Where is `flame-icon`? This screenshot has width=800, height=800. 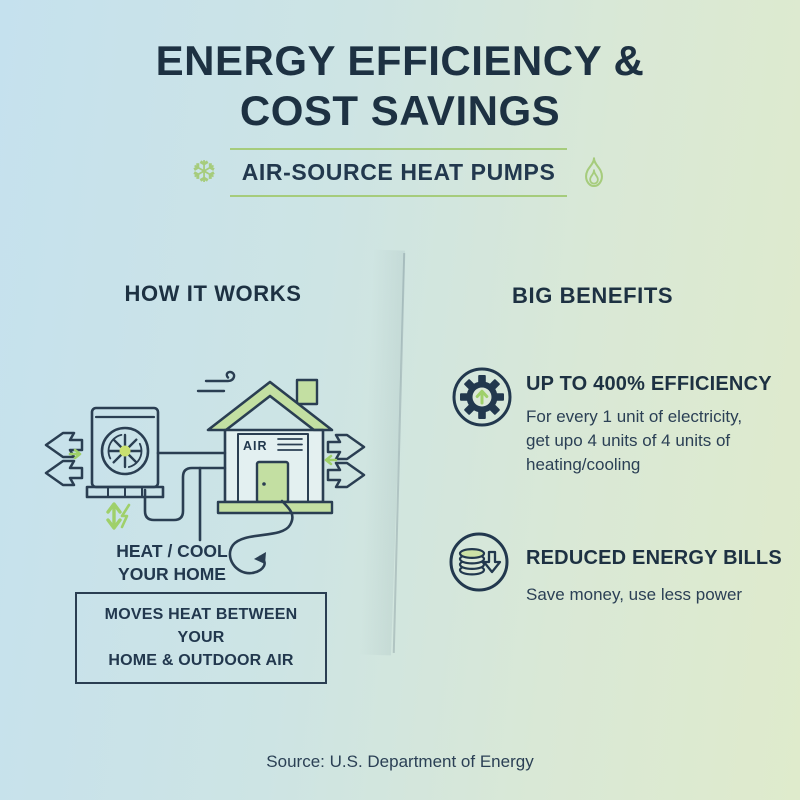
flame-icon is located at coordinates (594, 171).